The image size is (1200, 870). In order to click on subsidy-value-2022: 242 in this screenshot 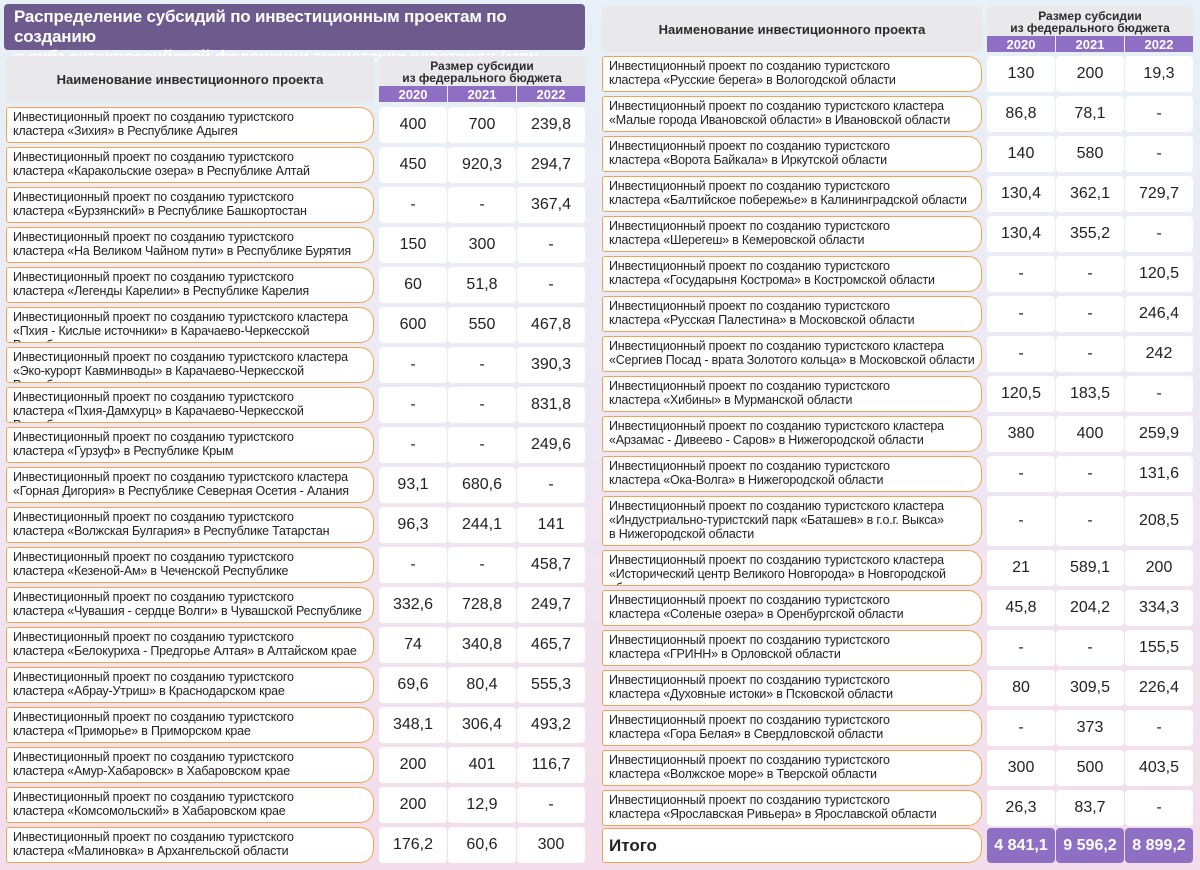, I will do `click(1159, 354)`.